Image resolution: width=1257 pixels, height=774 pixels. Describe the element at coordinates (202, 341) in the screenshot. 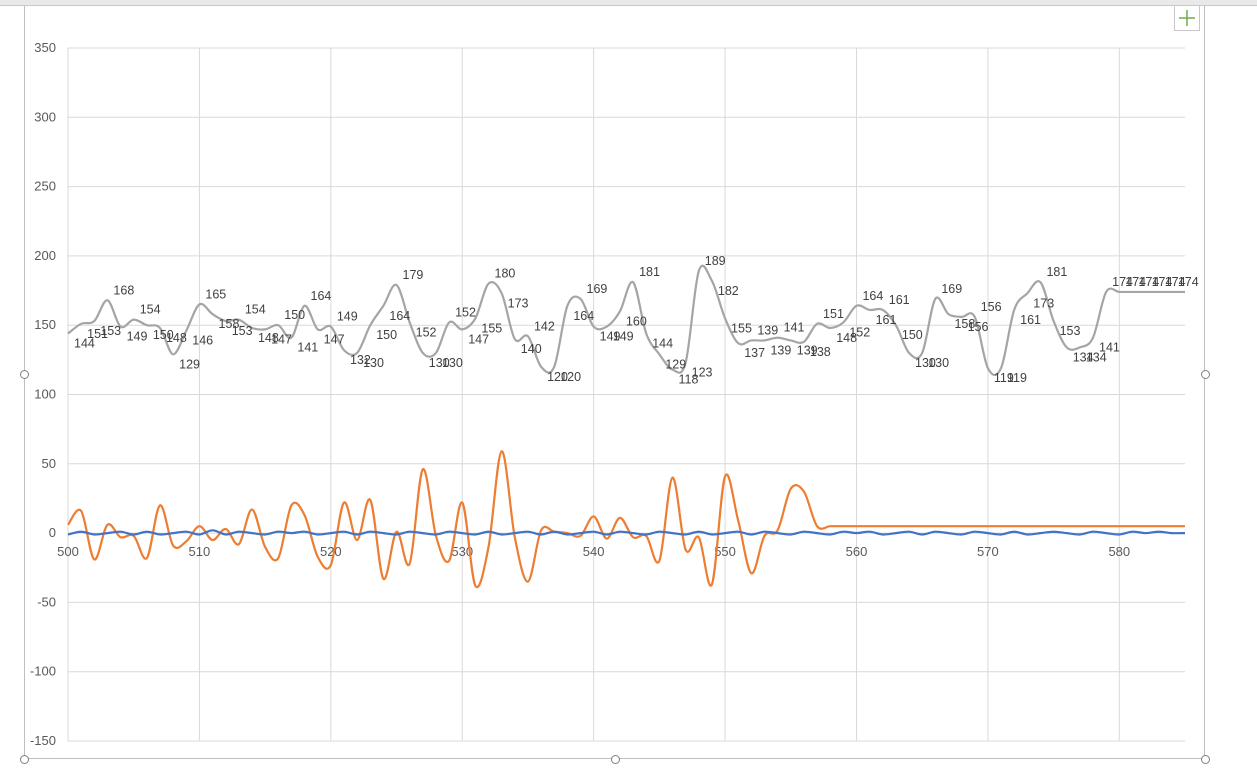

I see `data-label: 146` at that location.